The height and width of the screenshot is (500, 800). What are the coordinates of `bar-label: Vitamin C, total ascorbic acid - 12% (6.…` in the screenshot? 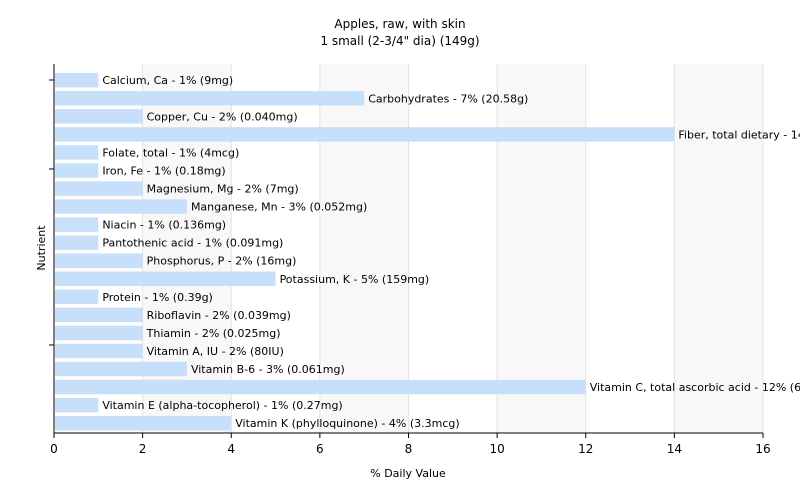 It's located at (695, 387).